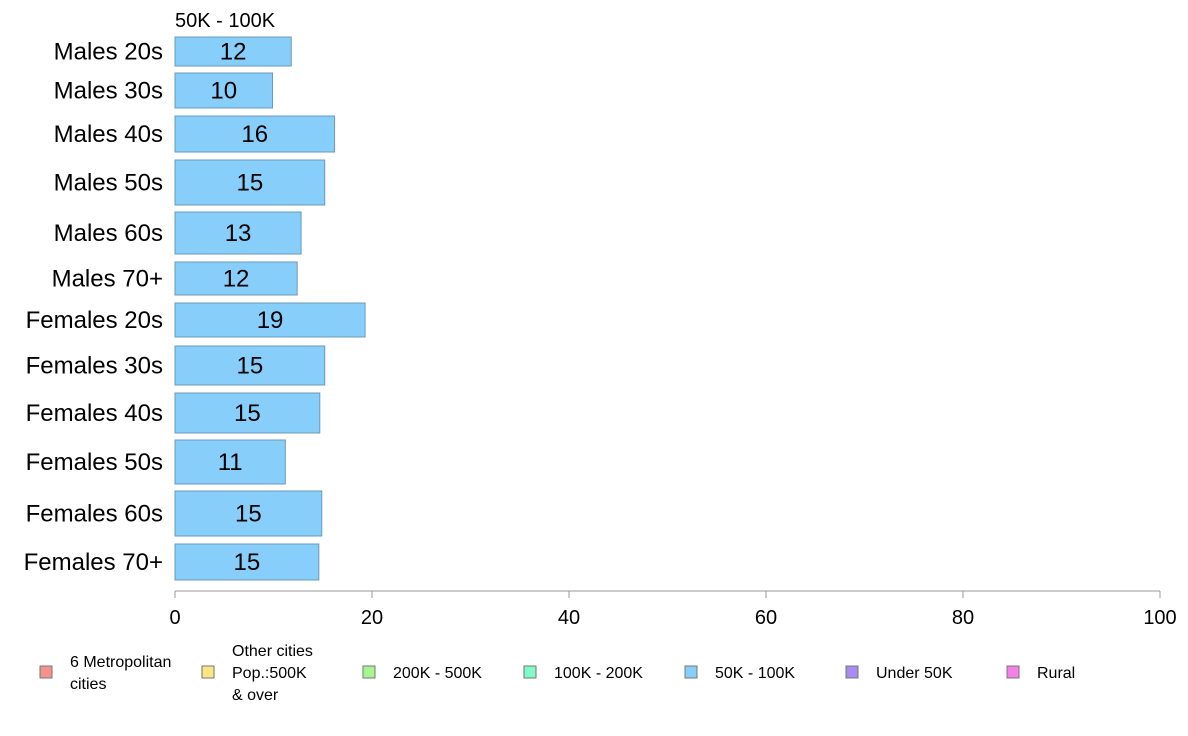  I want to click on data-label: 16, so click(254, 134).